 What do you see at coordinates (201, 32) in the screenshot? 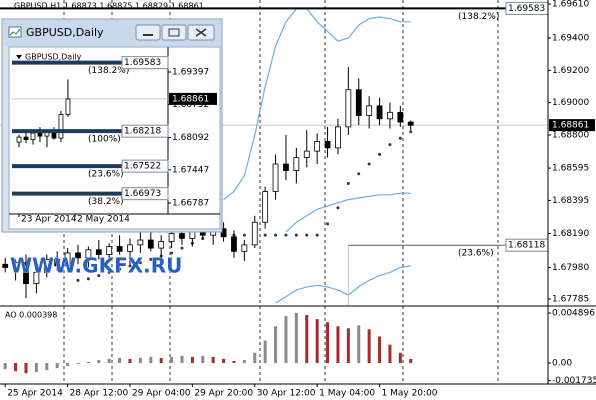
I see `close-icon` at bounding box center [201, 32].